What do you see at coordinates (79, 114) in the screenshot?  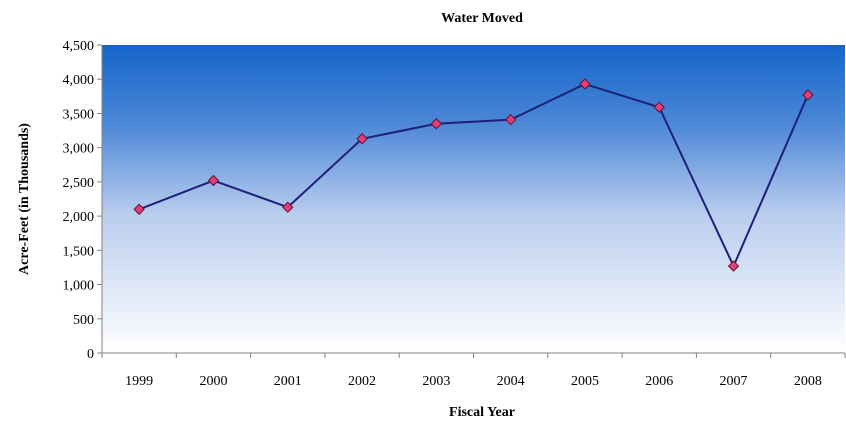 I see `y-tick-label: 3,500` at bounding box center [79, 114].